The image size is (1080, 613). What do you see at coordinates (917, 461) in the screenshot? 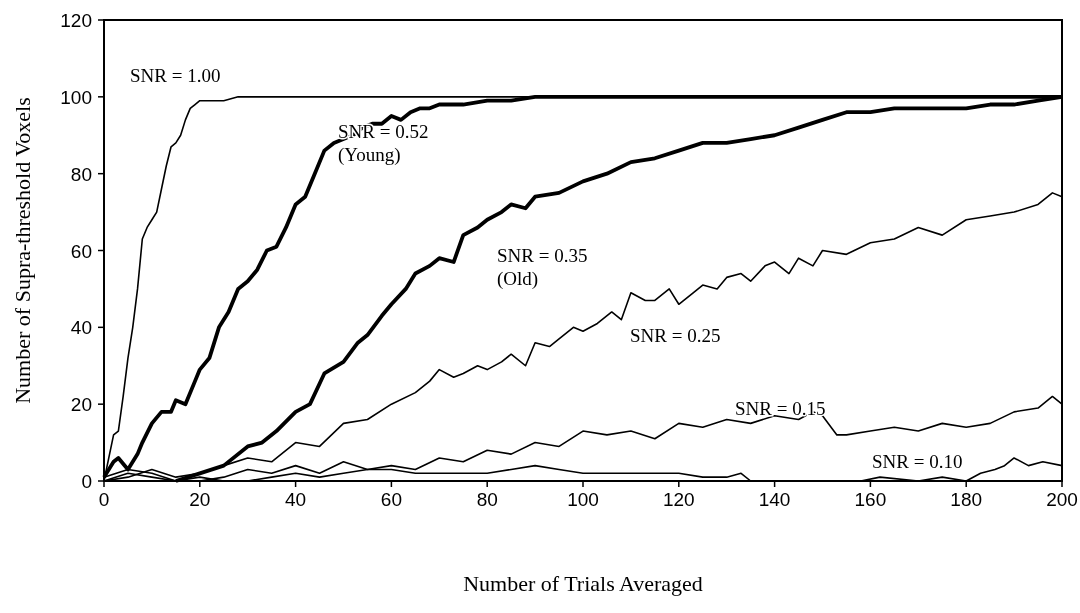
I see `series-label: SNR = 0.10` at bounding box center [917, 461].